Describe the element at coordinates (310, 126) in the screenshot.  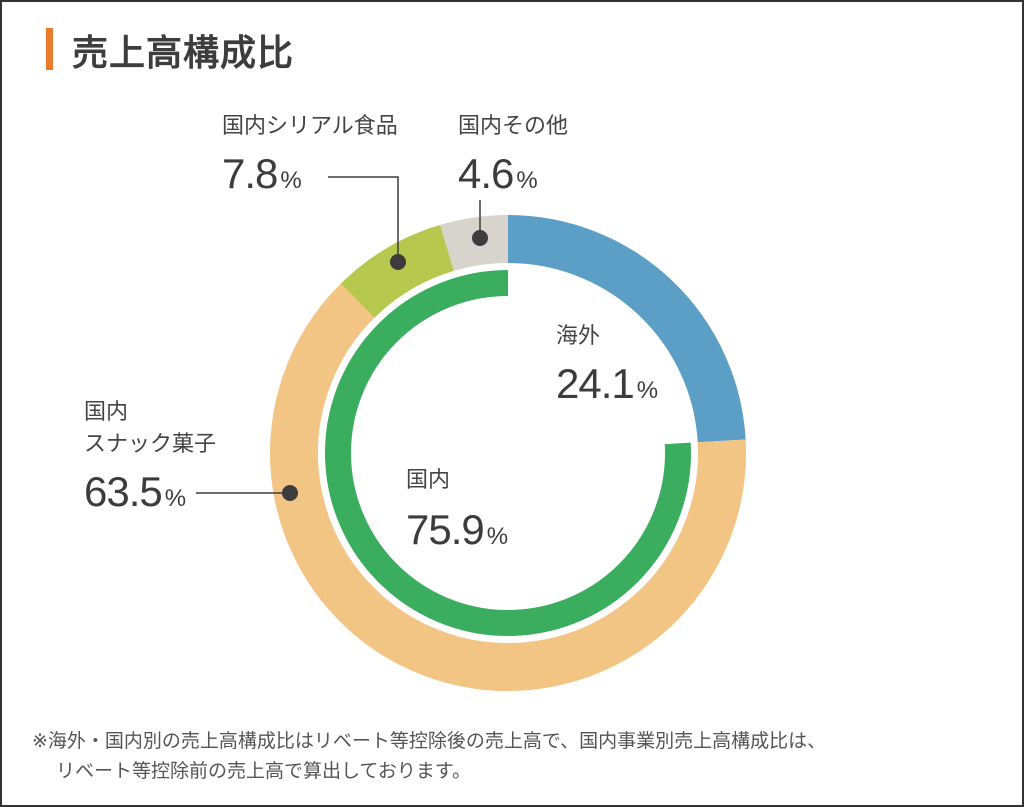
I see `cereal-label: 国内シリアル食品` at that location.